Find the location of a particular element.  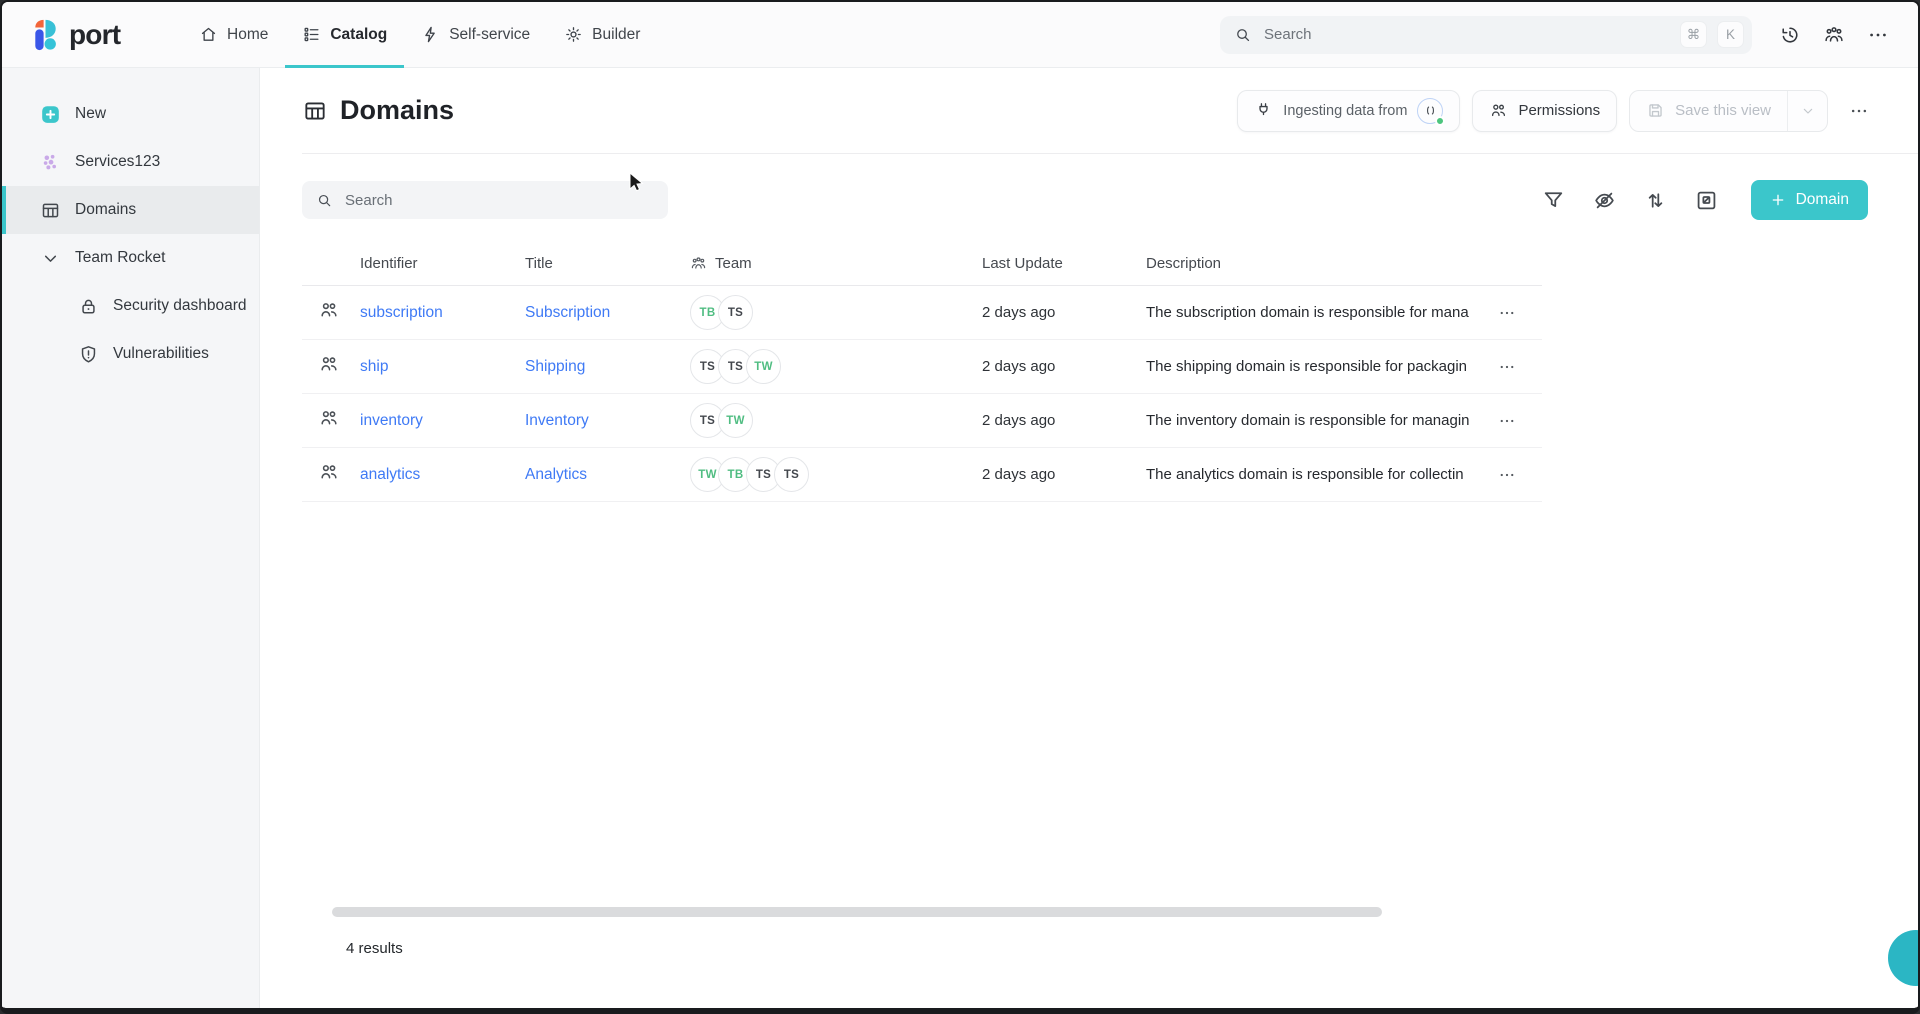

sidebar-item-label: Team Rocket is located at coordinates (120, 257).